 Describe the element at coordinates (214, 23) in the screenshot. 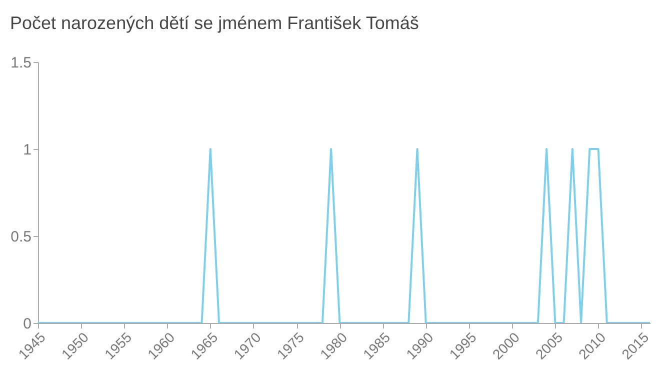

I see `chart-title: Počet narozených dětí se jménem František Tomáš` at that location.